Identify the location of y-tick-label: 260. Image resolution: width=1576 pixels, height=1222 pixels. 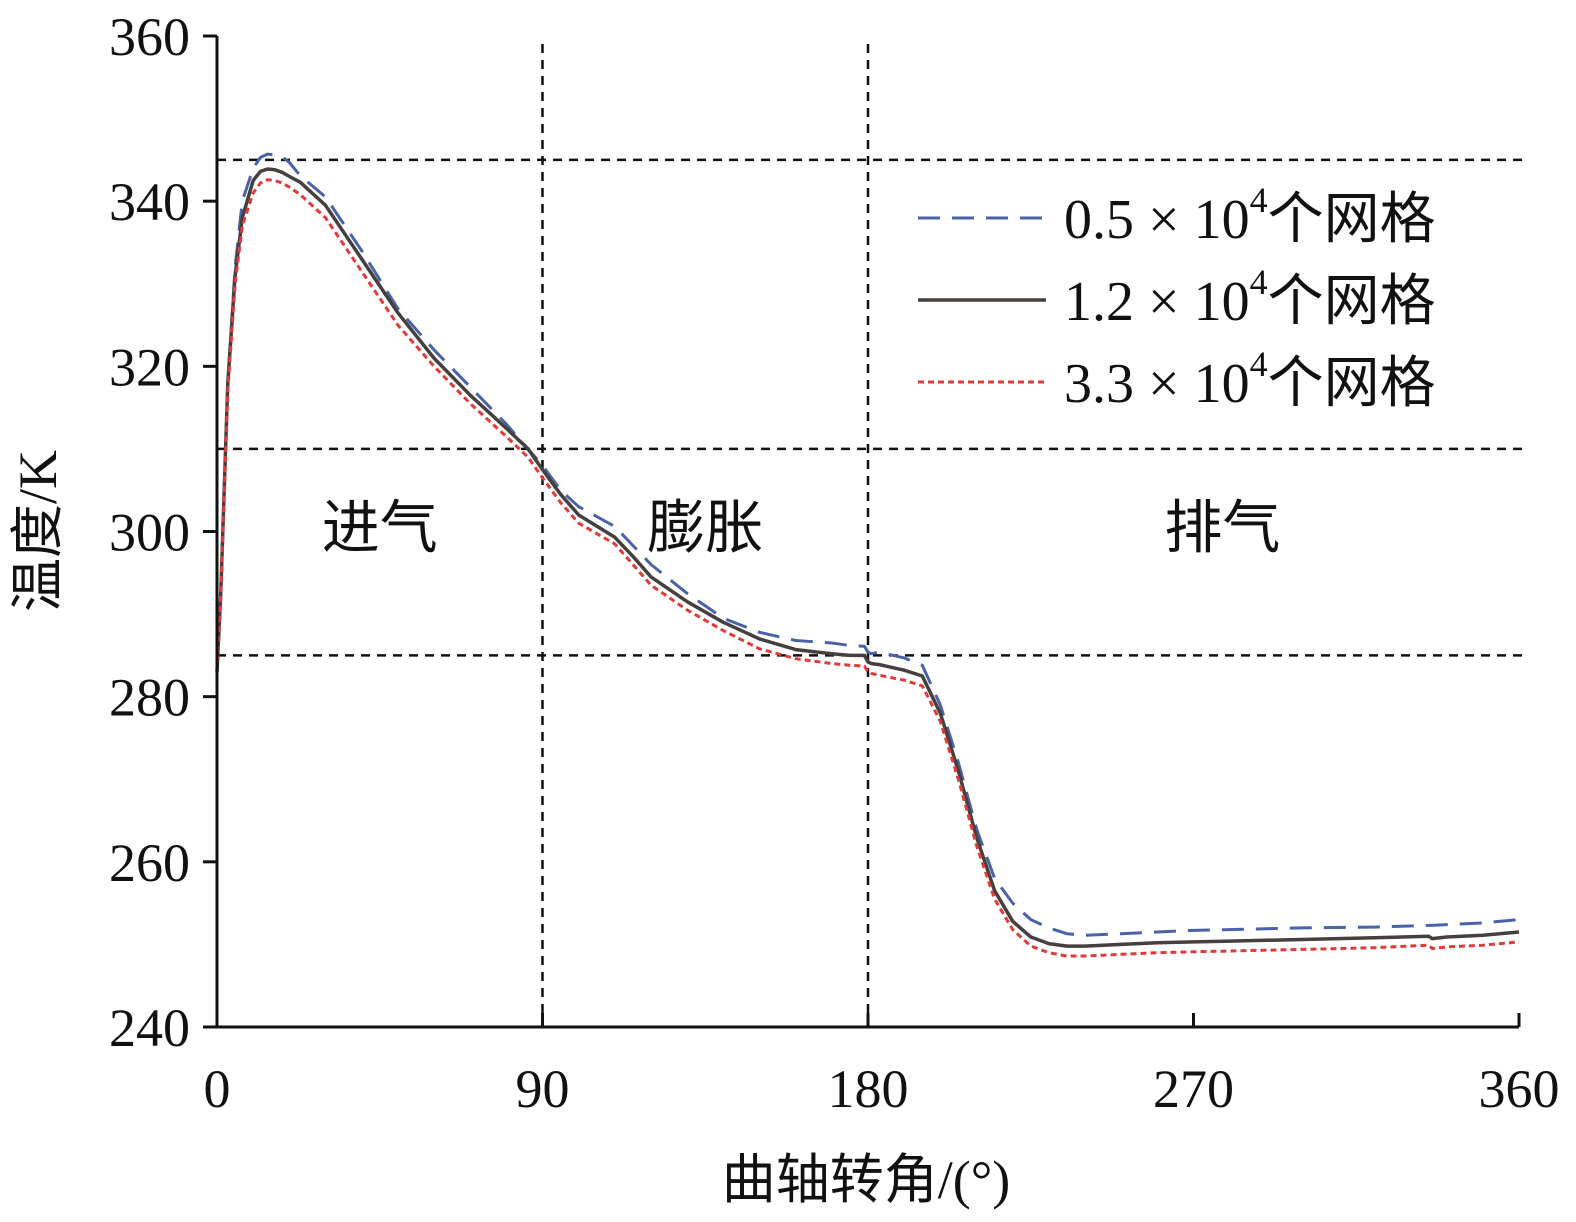
(149, 863).